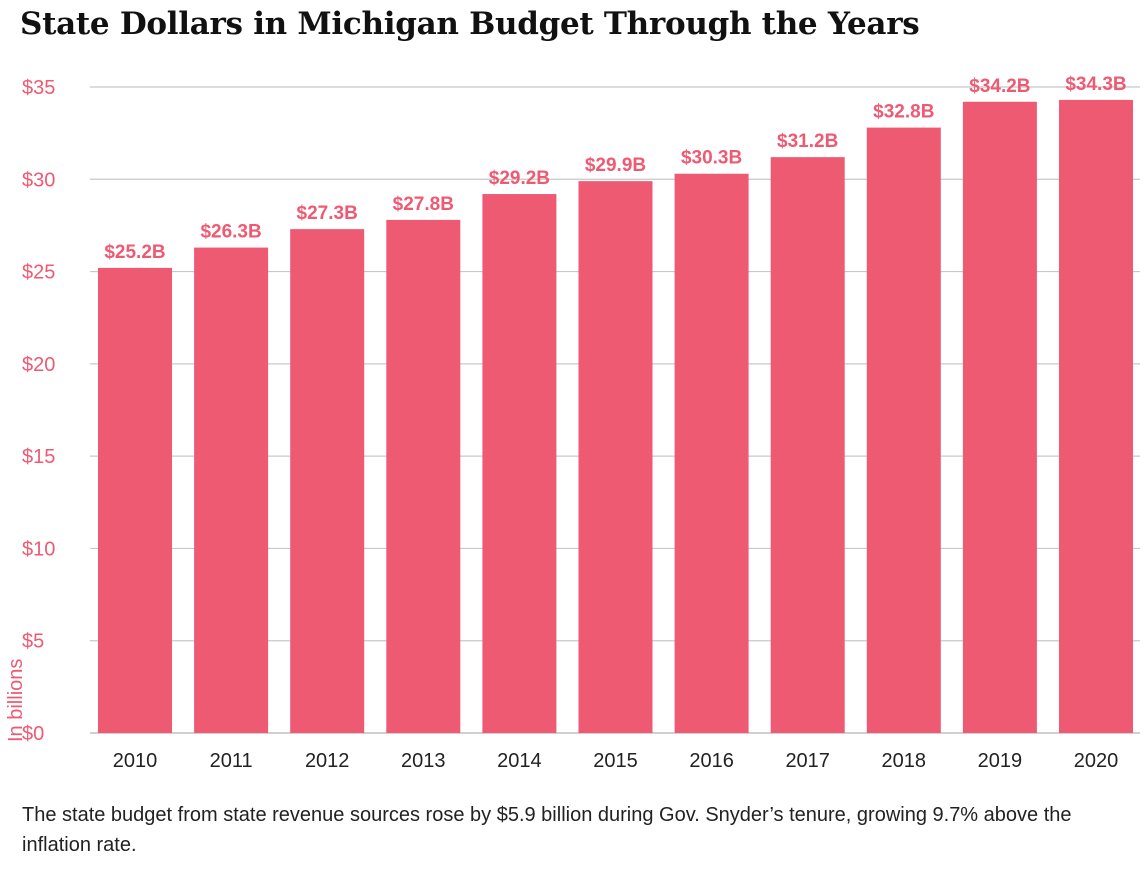 The width and height of the screenshot is (1148, 872). Describe the element at coordinates (134, 252) in the screenshot. I see `bar-value-label: $25.2B` at that location.